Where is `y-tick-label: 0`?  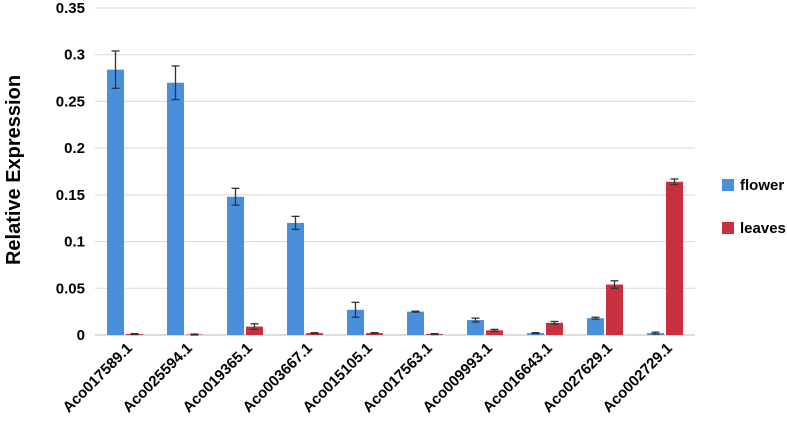 y-tick-label: 0 is located at coordinates (81, 335).